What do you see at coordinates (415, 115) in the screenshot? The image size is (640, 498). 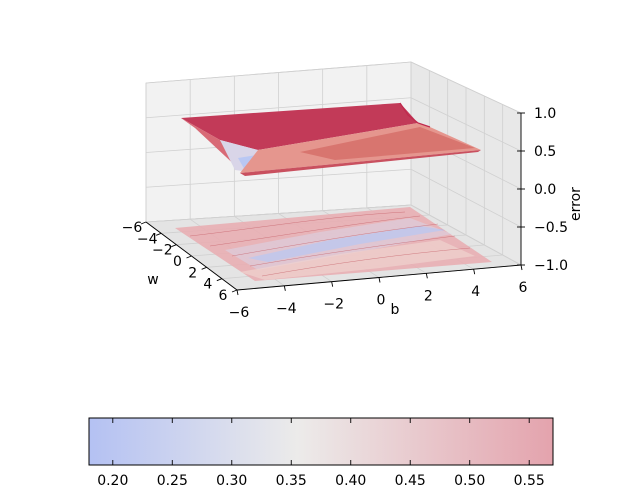 I see `surface-ridge` at bounding box center [415, 115].